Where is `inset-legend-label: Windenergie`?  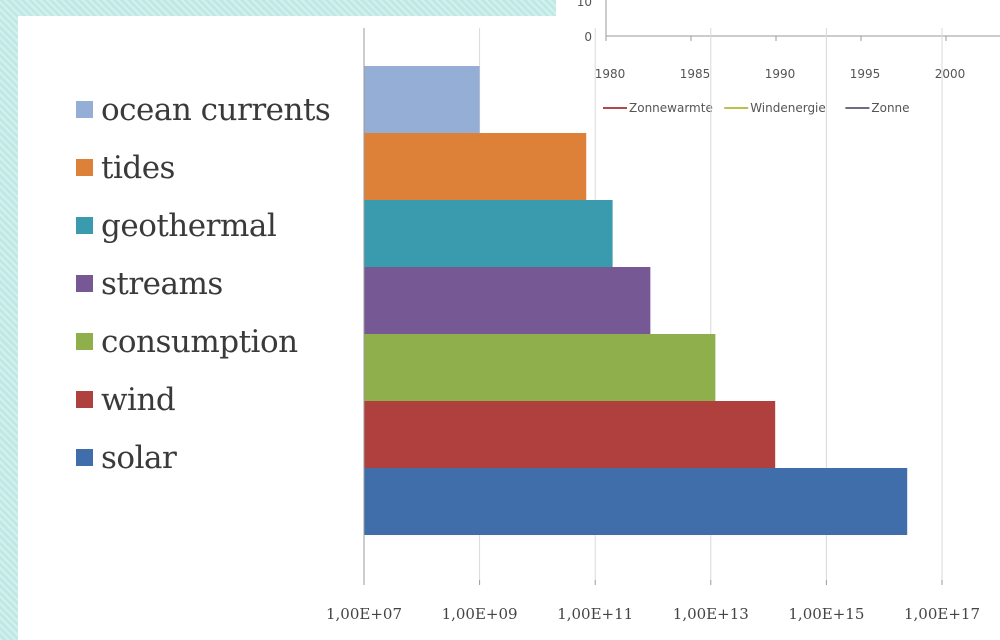 inset-legend-label: Windenergie is located at coordinates (788, 108).